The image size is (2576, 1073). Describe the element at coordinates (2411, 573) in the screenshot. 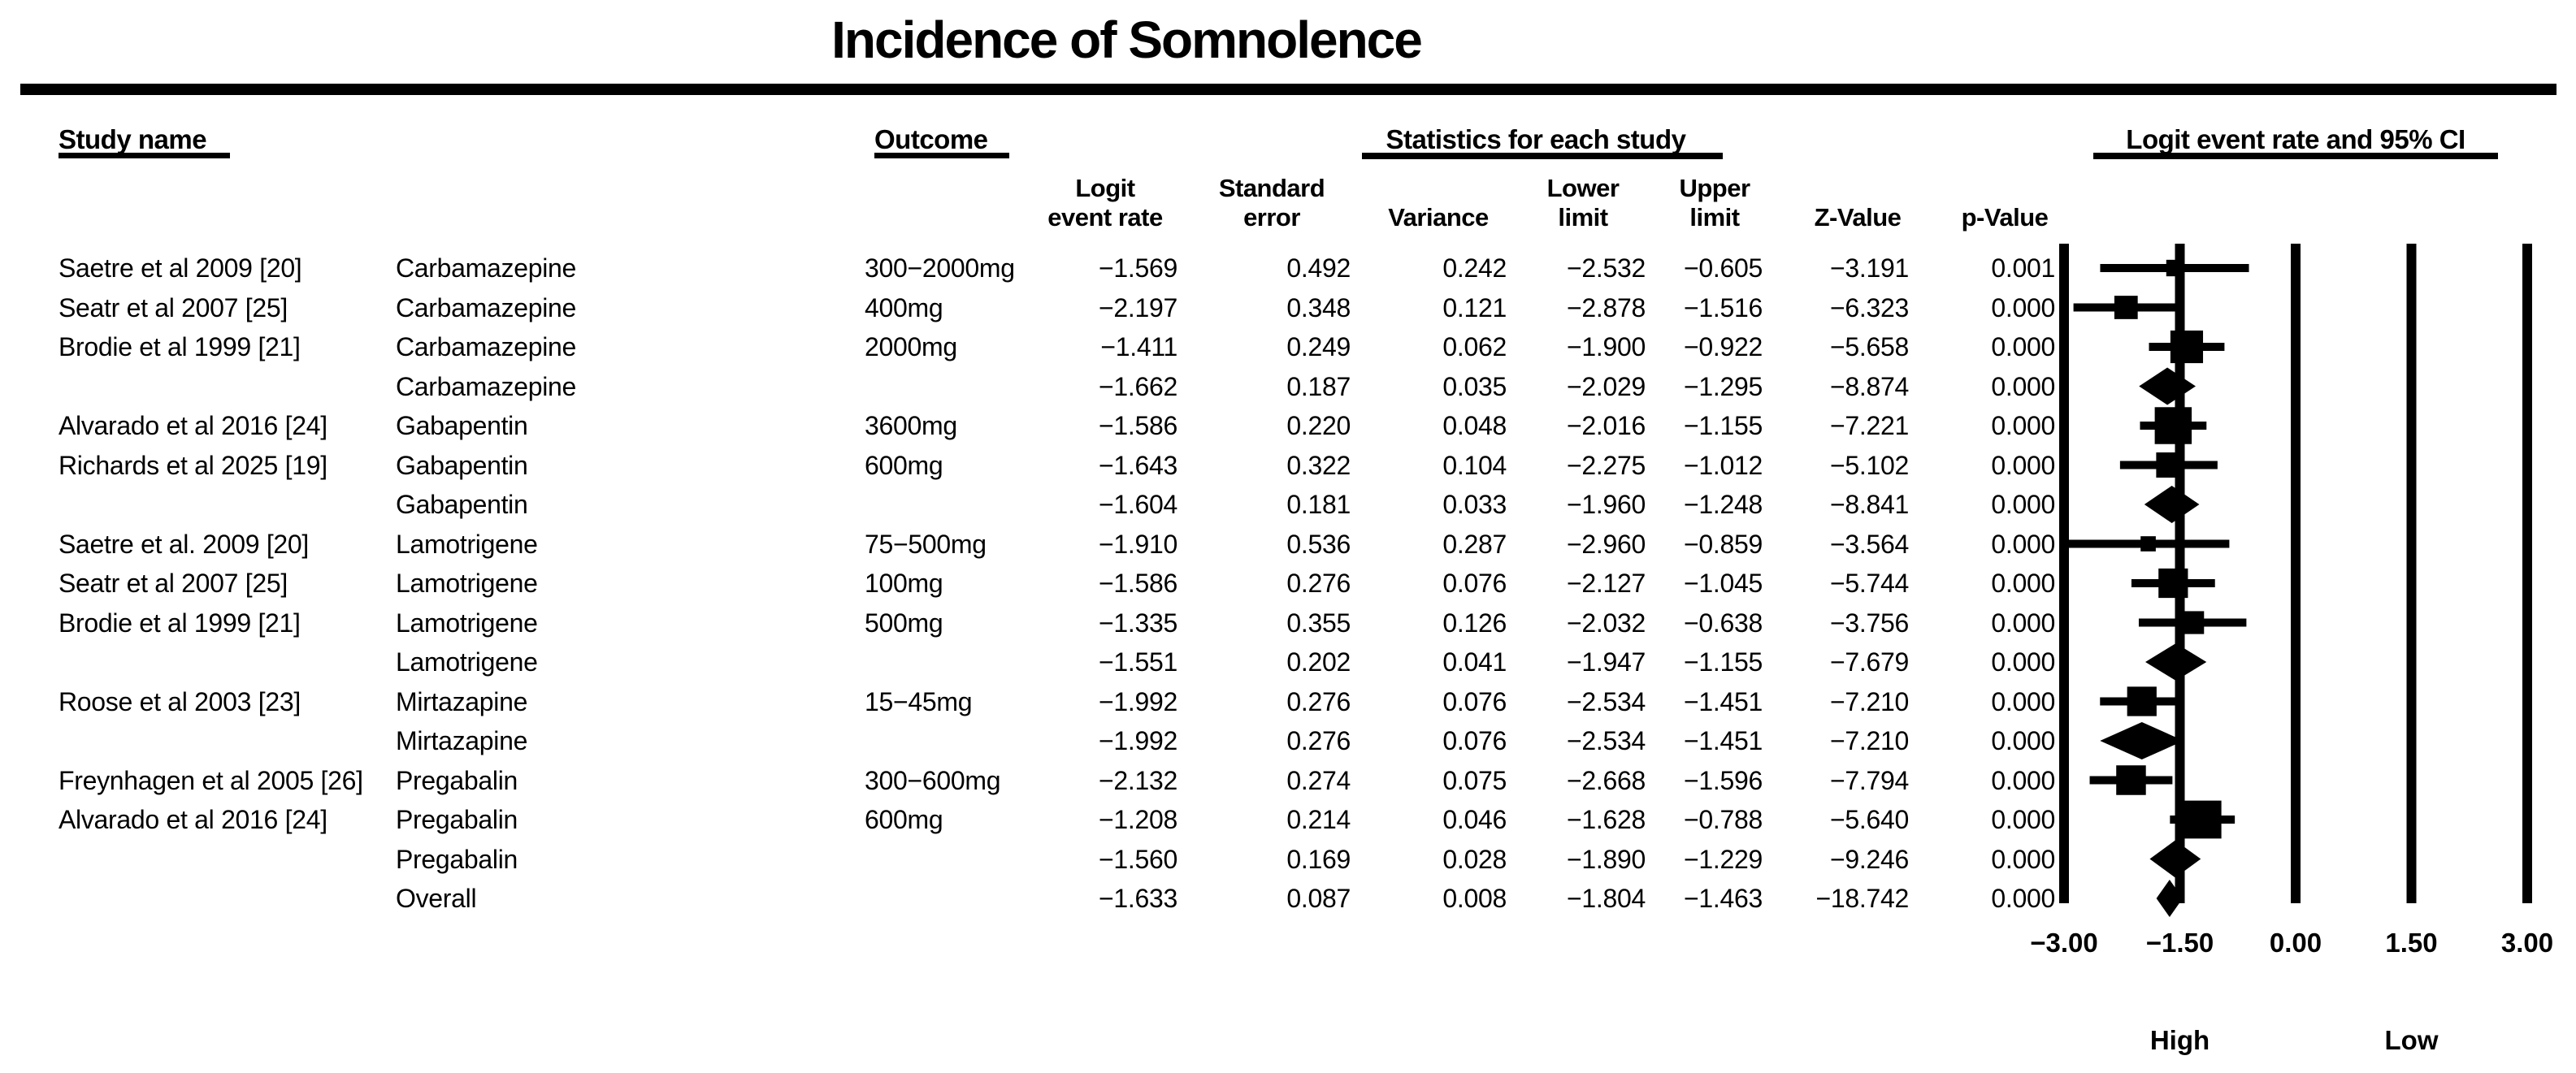

I see `gridline-1.5` at that location.